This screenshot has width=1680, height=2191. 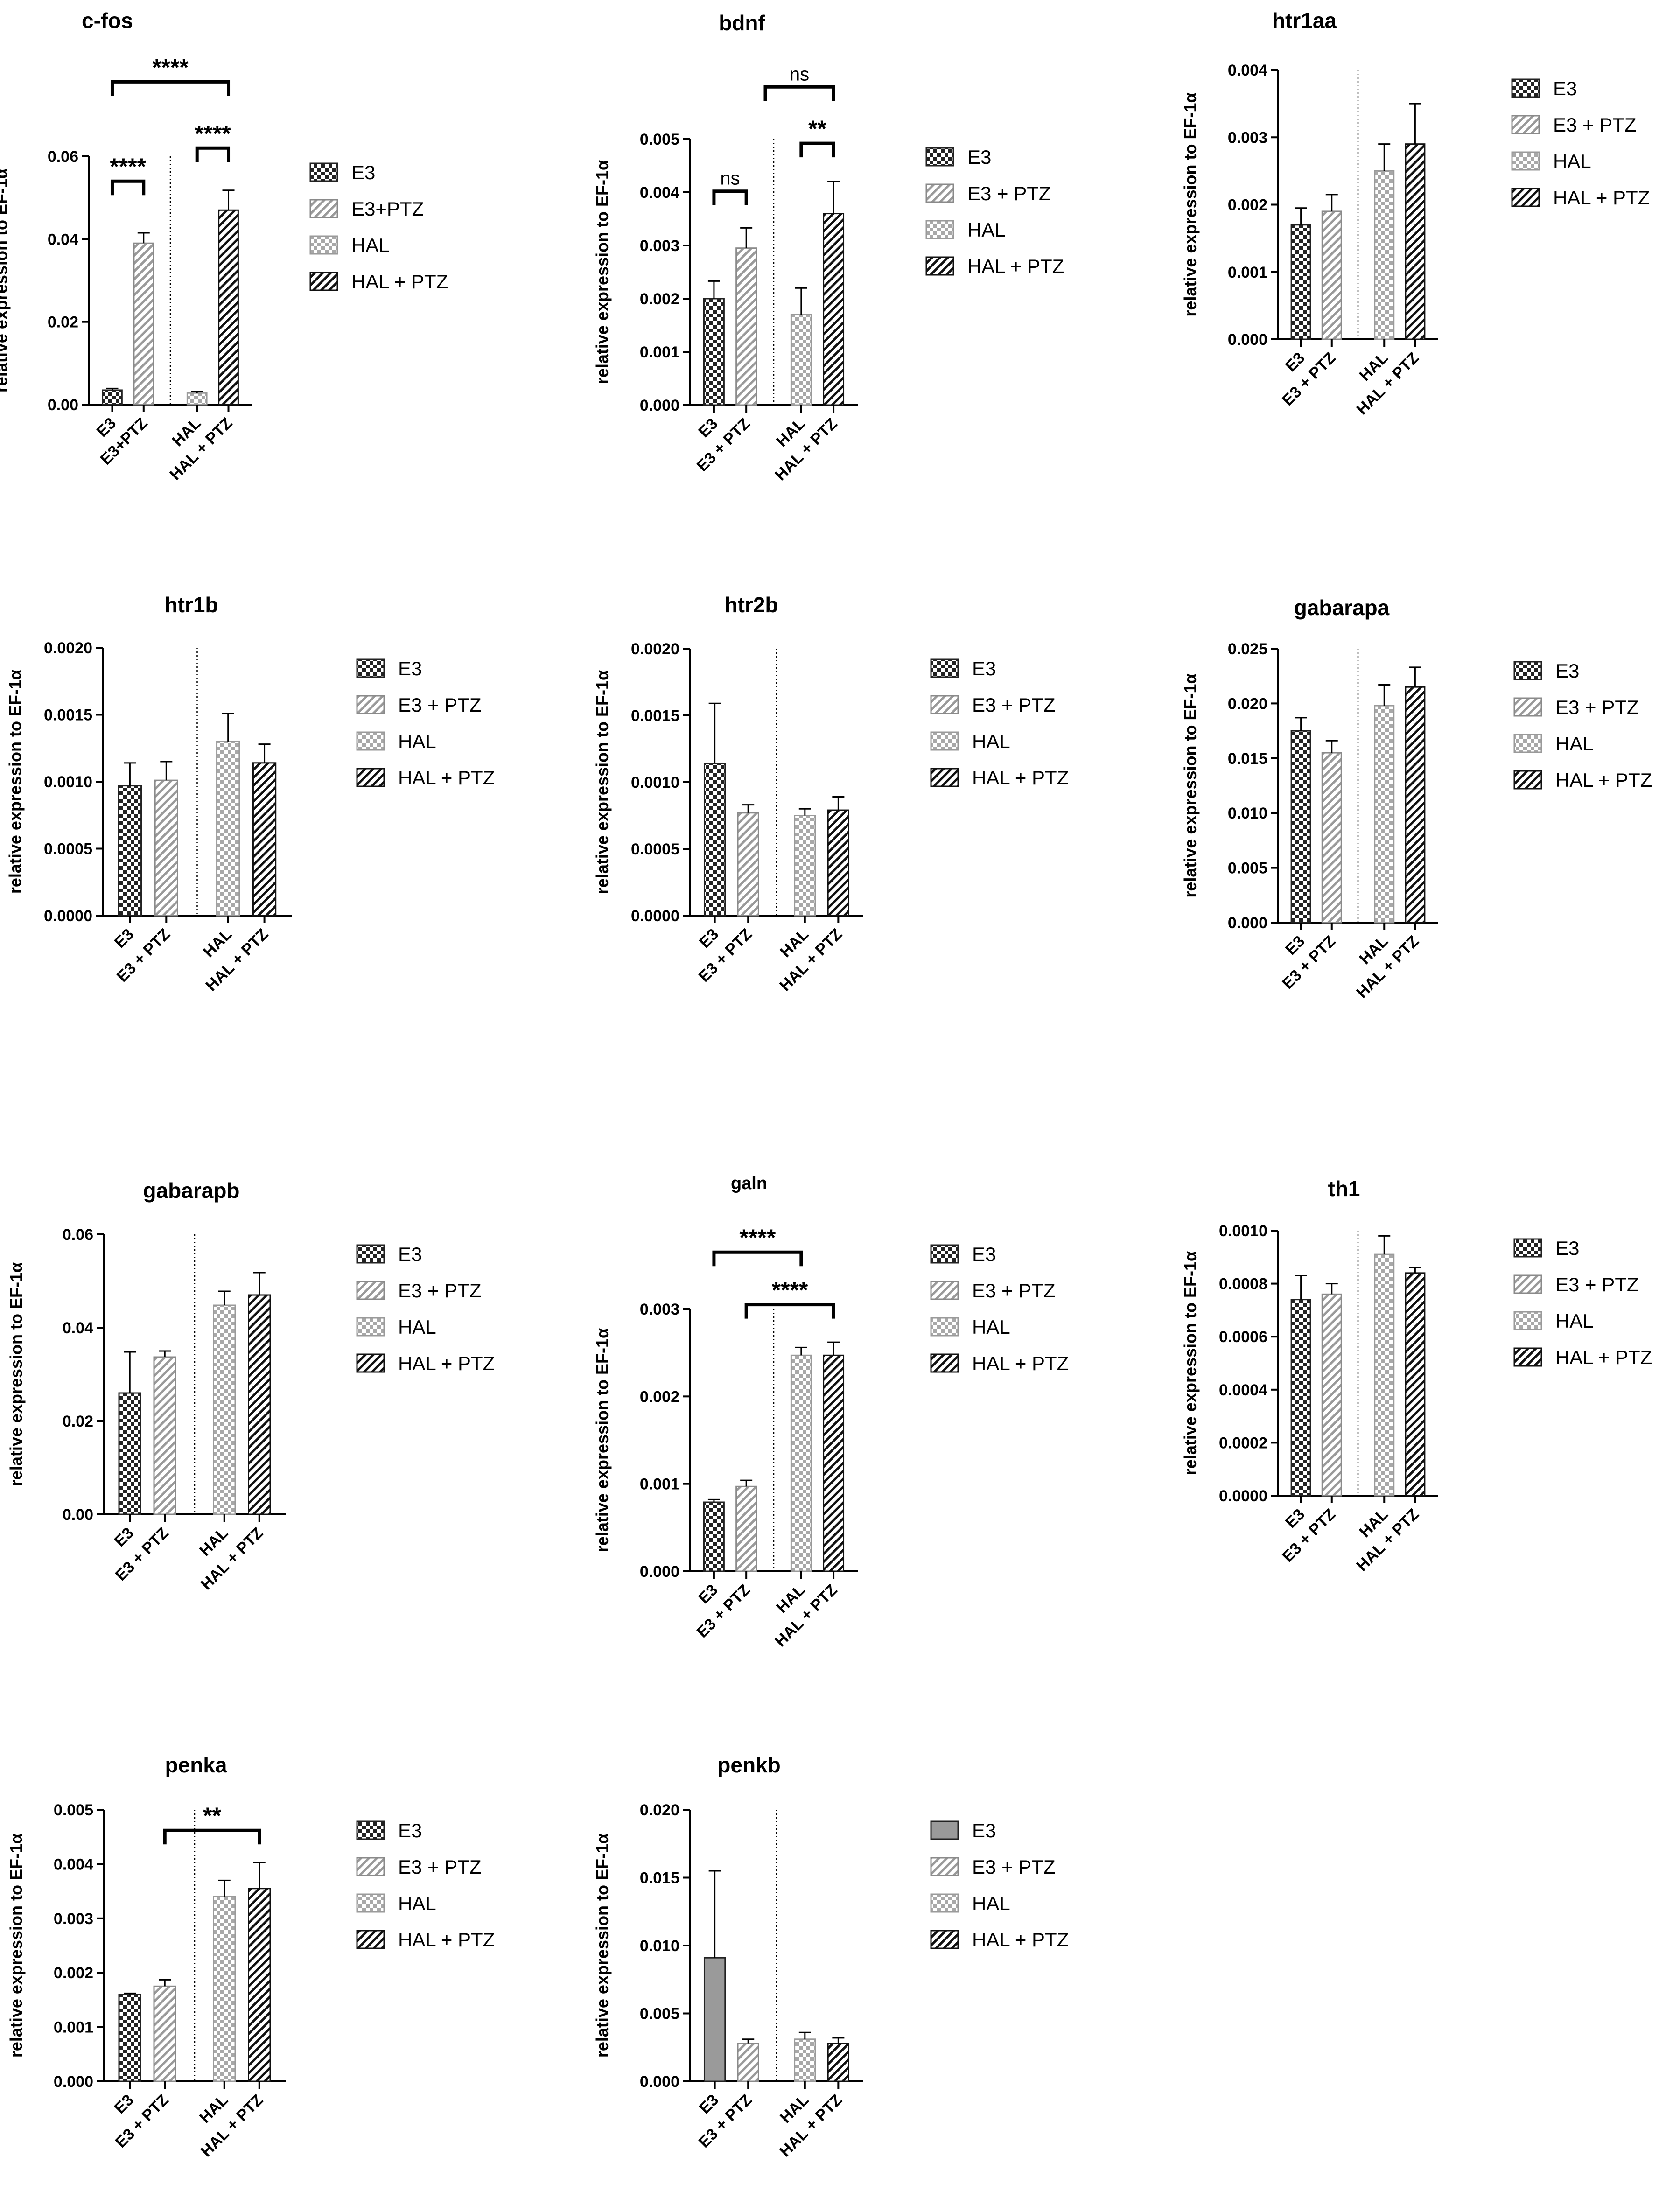 I want to click on y-tick-label: 0.0002, so click(x=1243, y=1443).